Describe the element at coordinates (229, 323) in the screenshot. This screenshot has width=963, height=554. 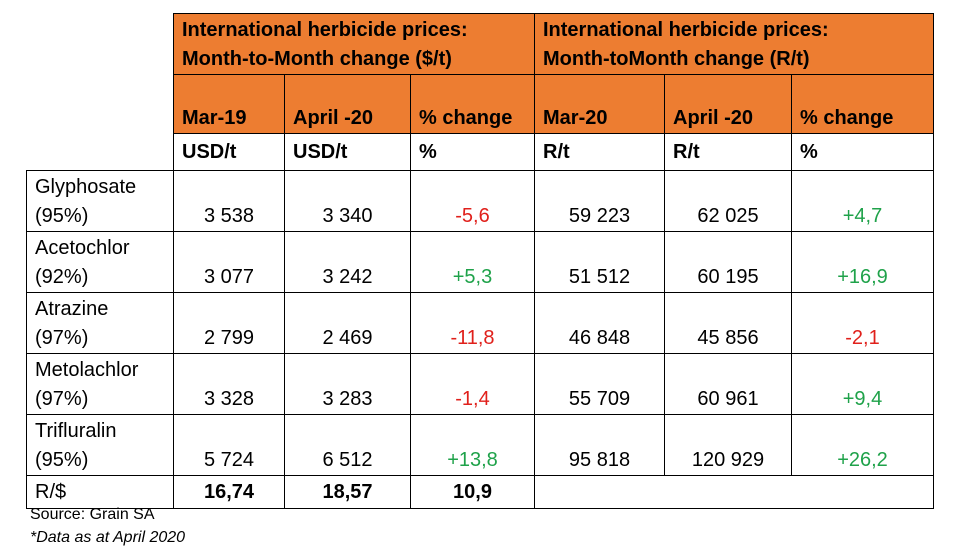
I see `usd-mar-value: 2 799` at that location.